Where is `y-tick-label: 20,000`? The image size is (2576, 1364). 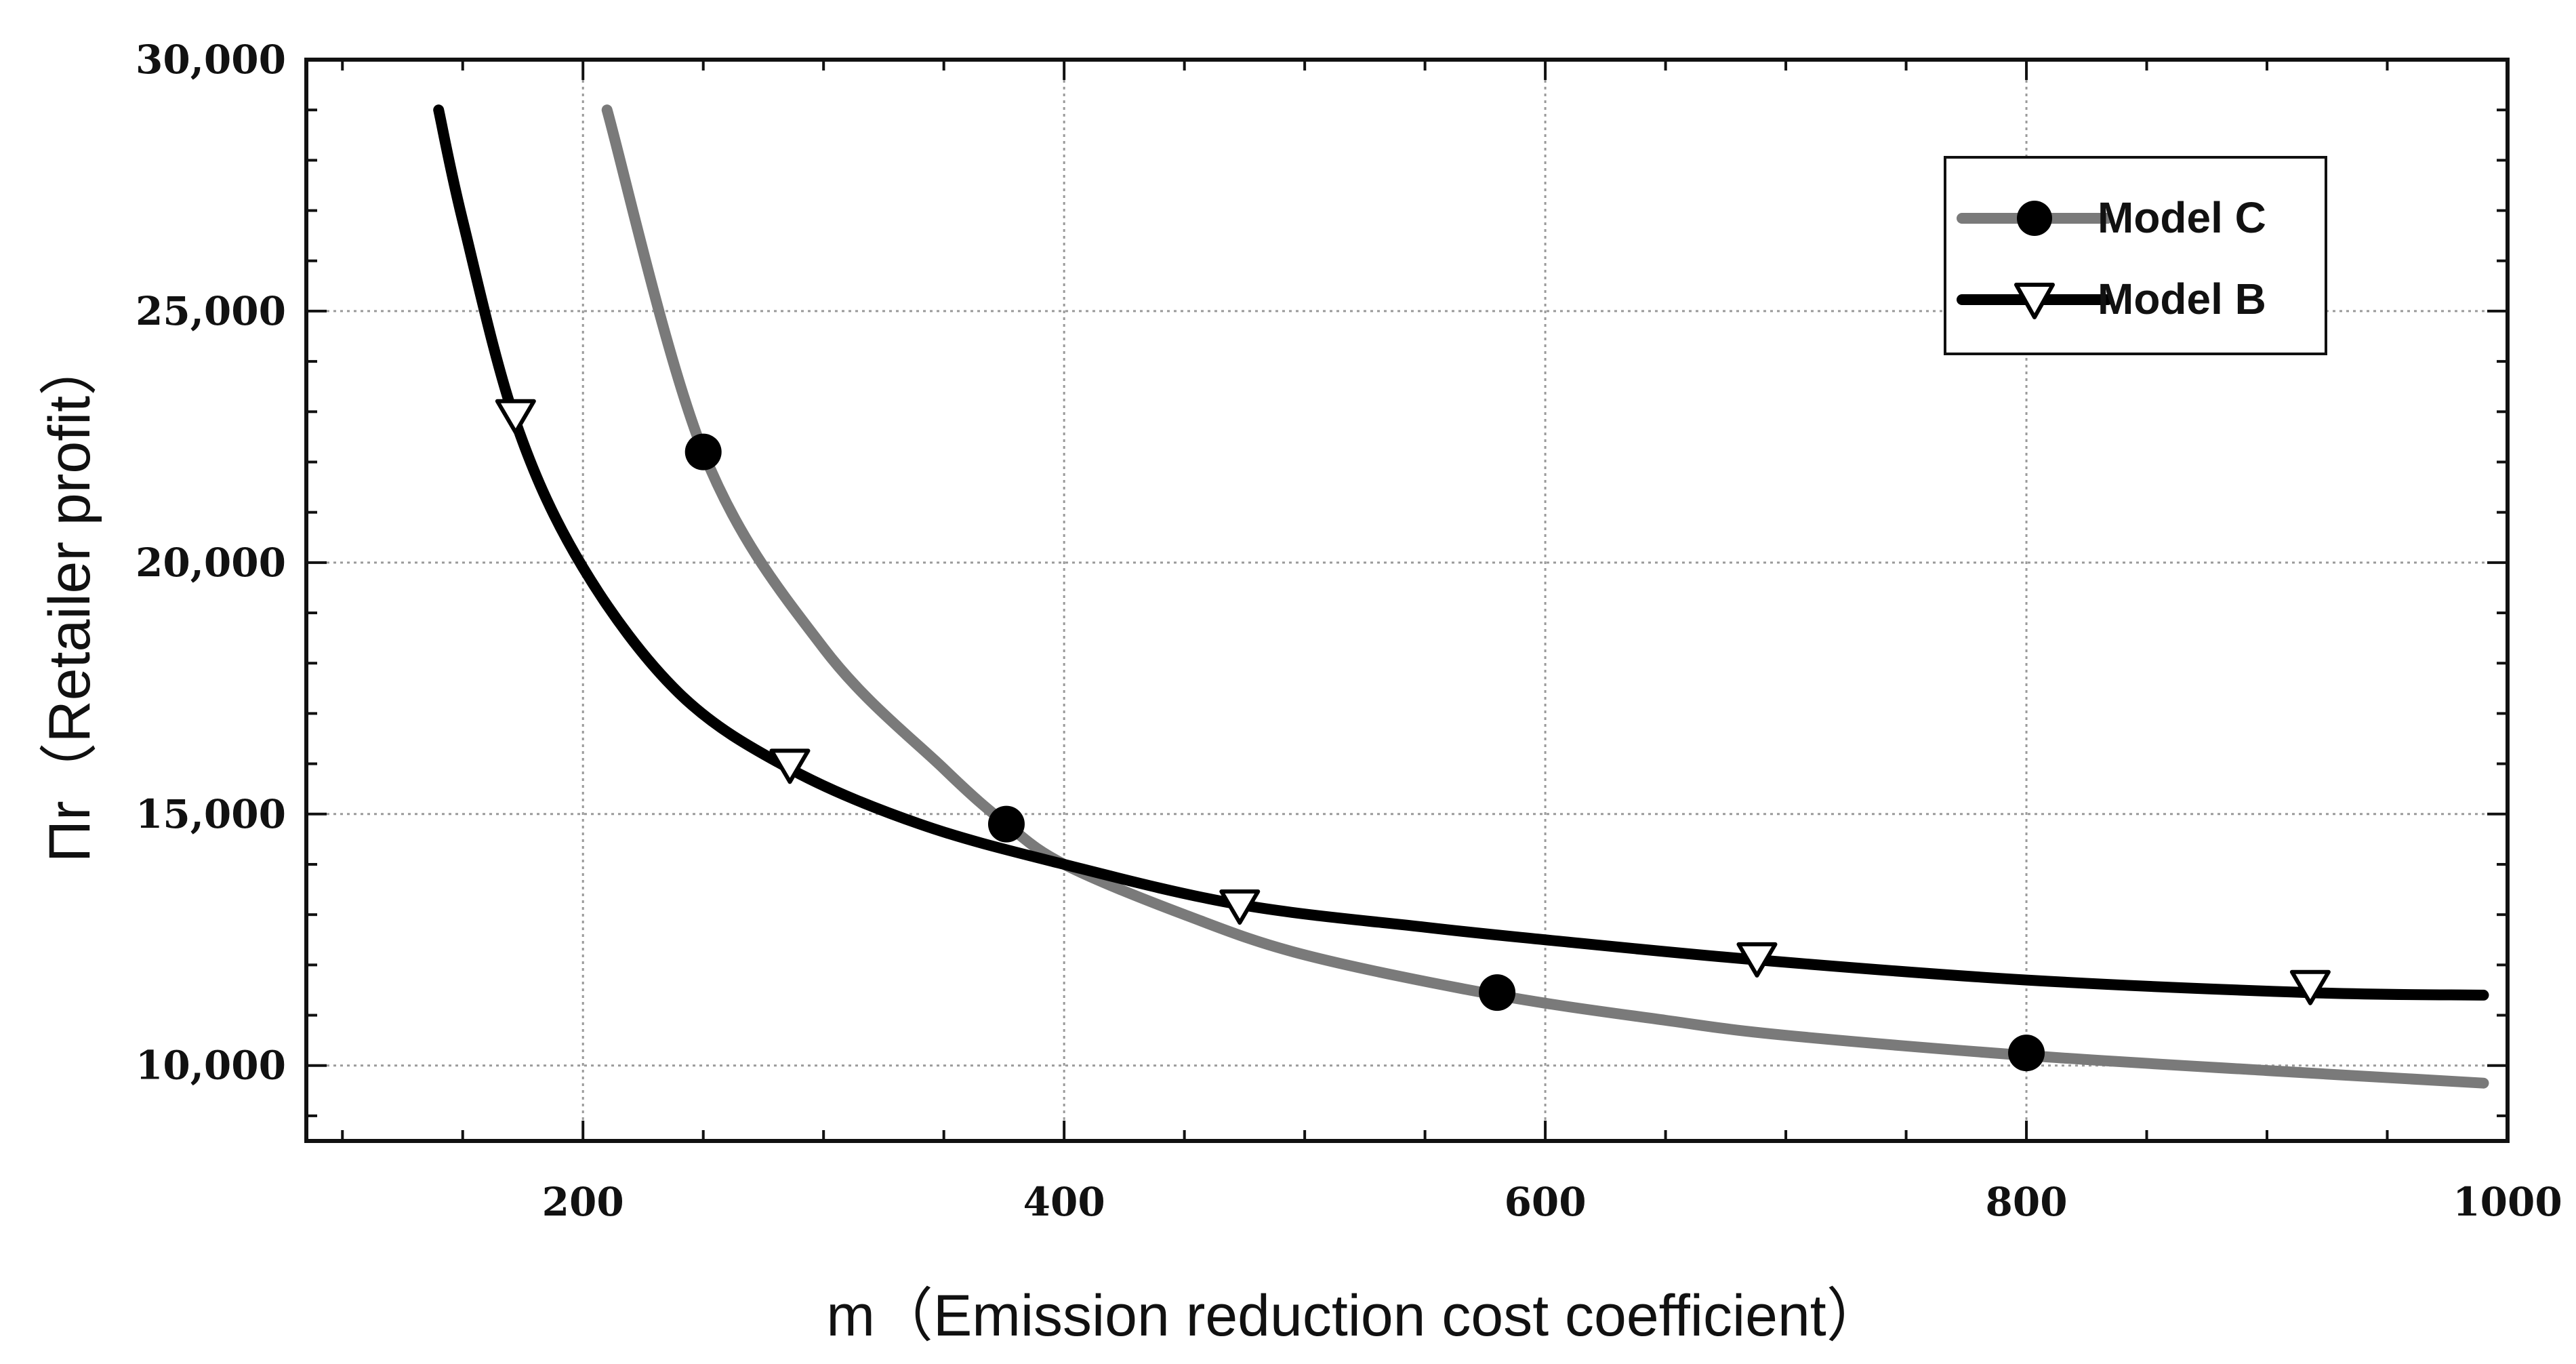 y-tick-label: 20,000 is located at coordinates (211, 563).